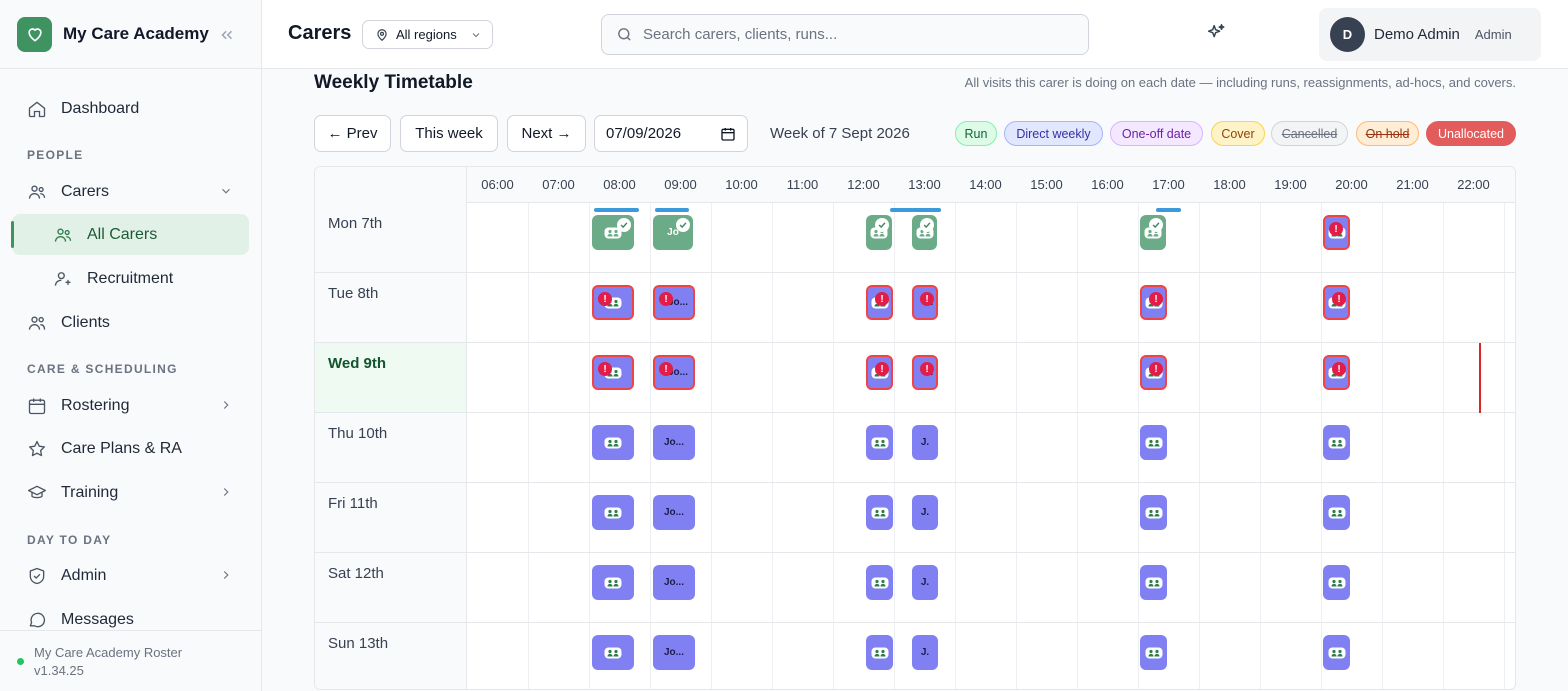 This screenshot has width=1568, height=691. What do you see at coordinates (683, 225) in the screenshot?
I see `check-icon` at bounding box center [683, 225].